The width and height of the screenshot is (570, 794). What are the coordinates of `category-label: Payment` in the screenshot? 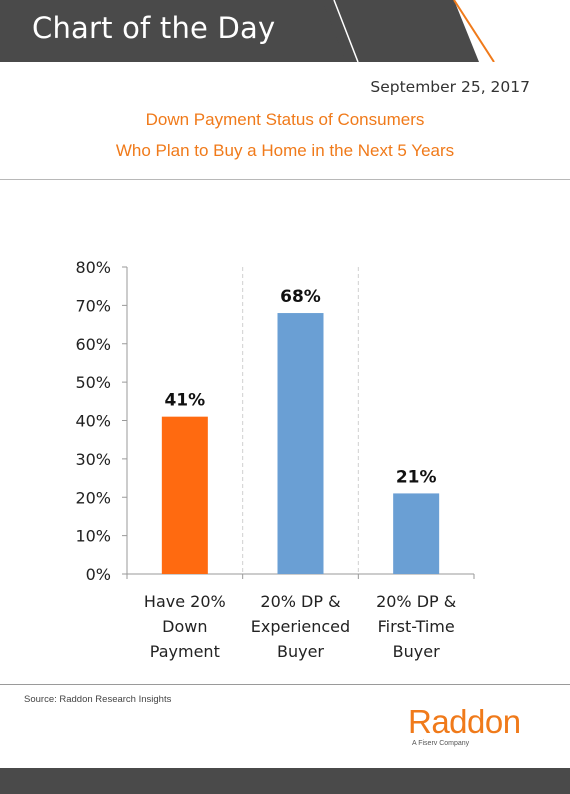 It's located at (185, 651).